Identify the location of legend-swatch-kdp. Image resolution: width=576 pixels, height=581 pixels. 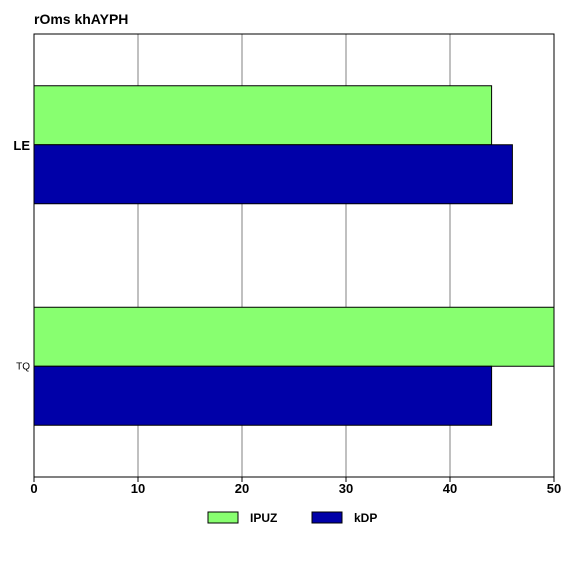
(327, 517).